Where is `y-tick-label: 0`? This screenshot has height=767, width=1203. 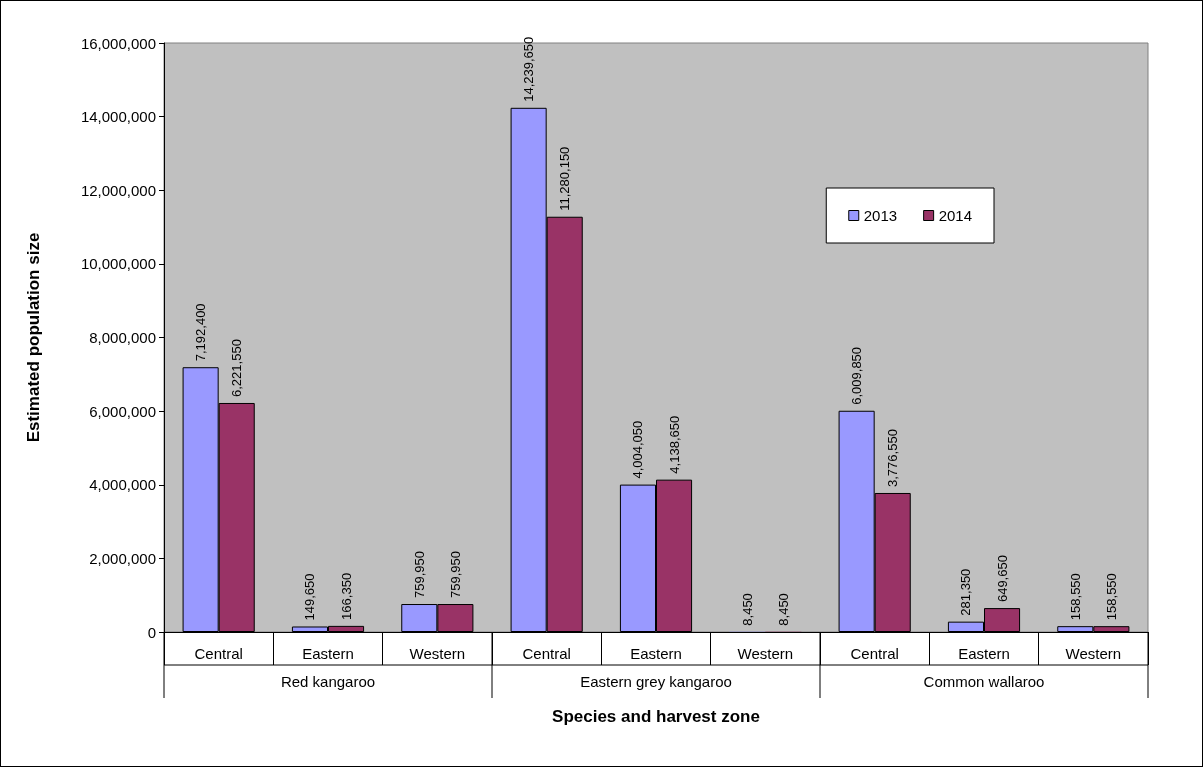
y-tick-label: 0 is located at coordinates (151, 632).